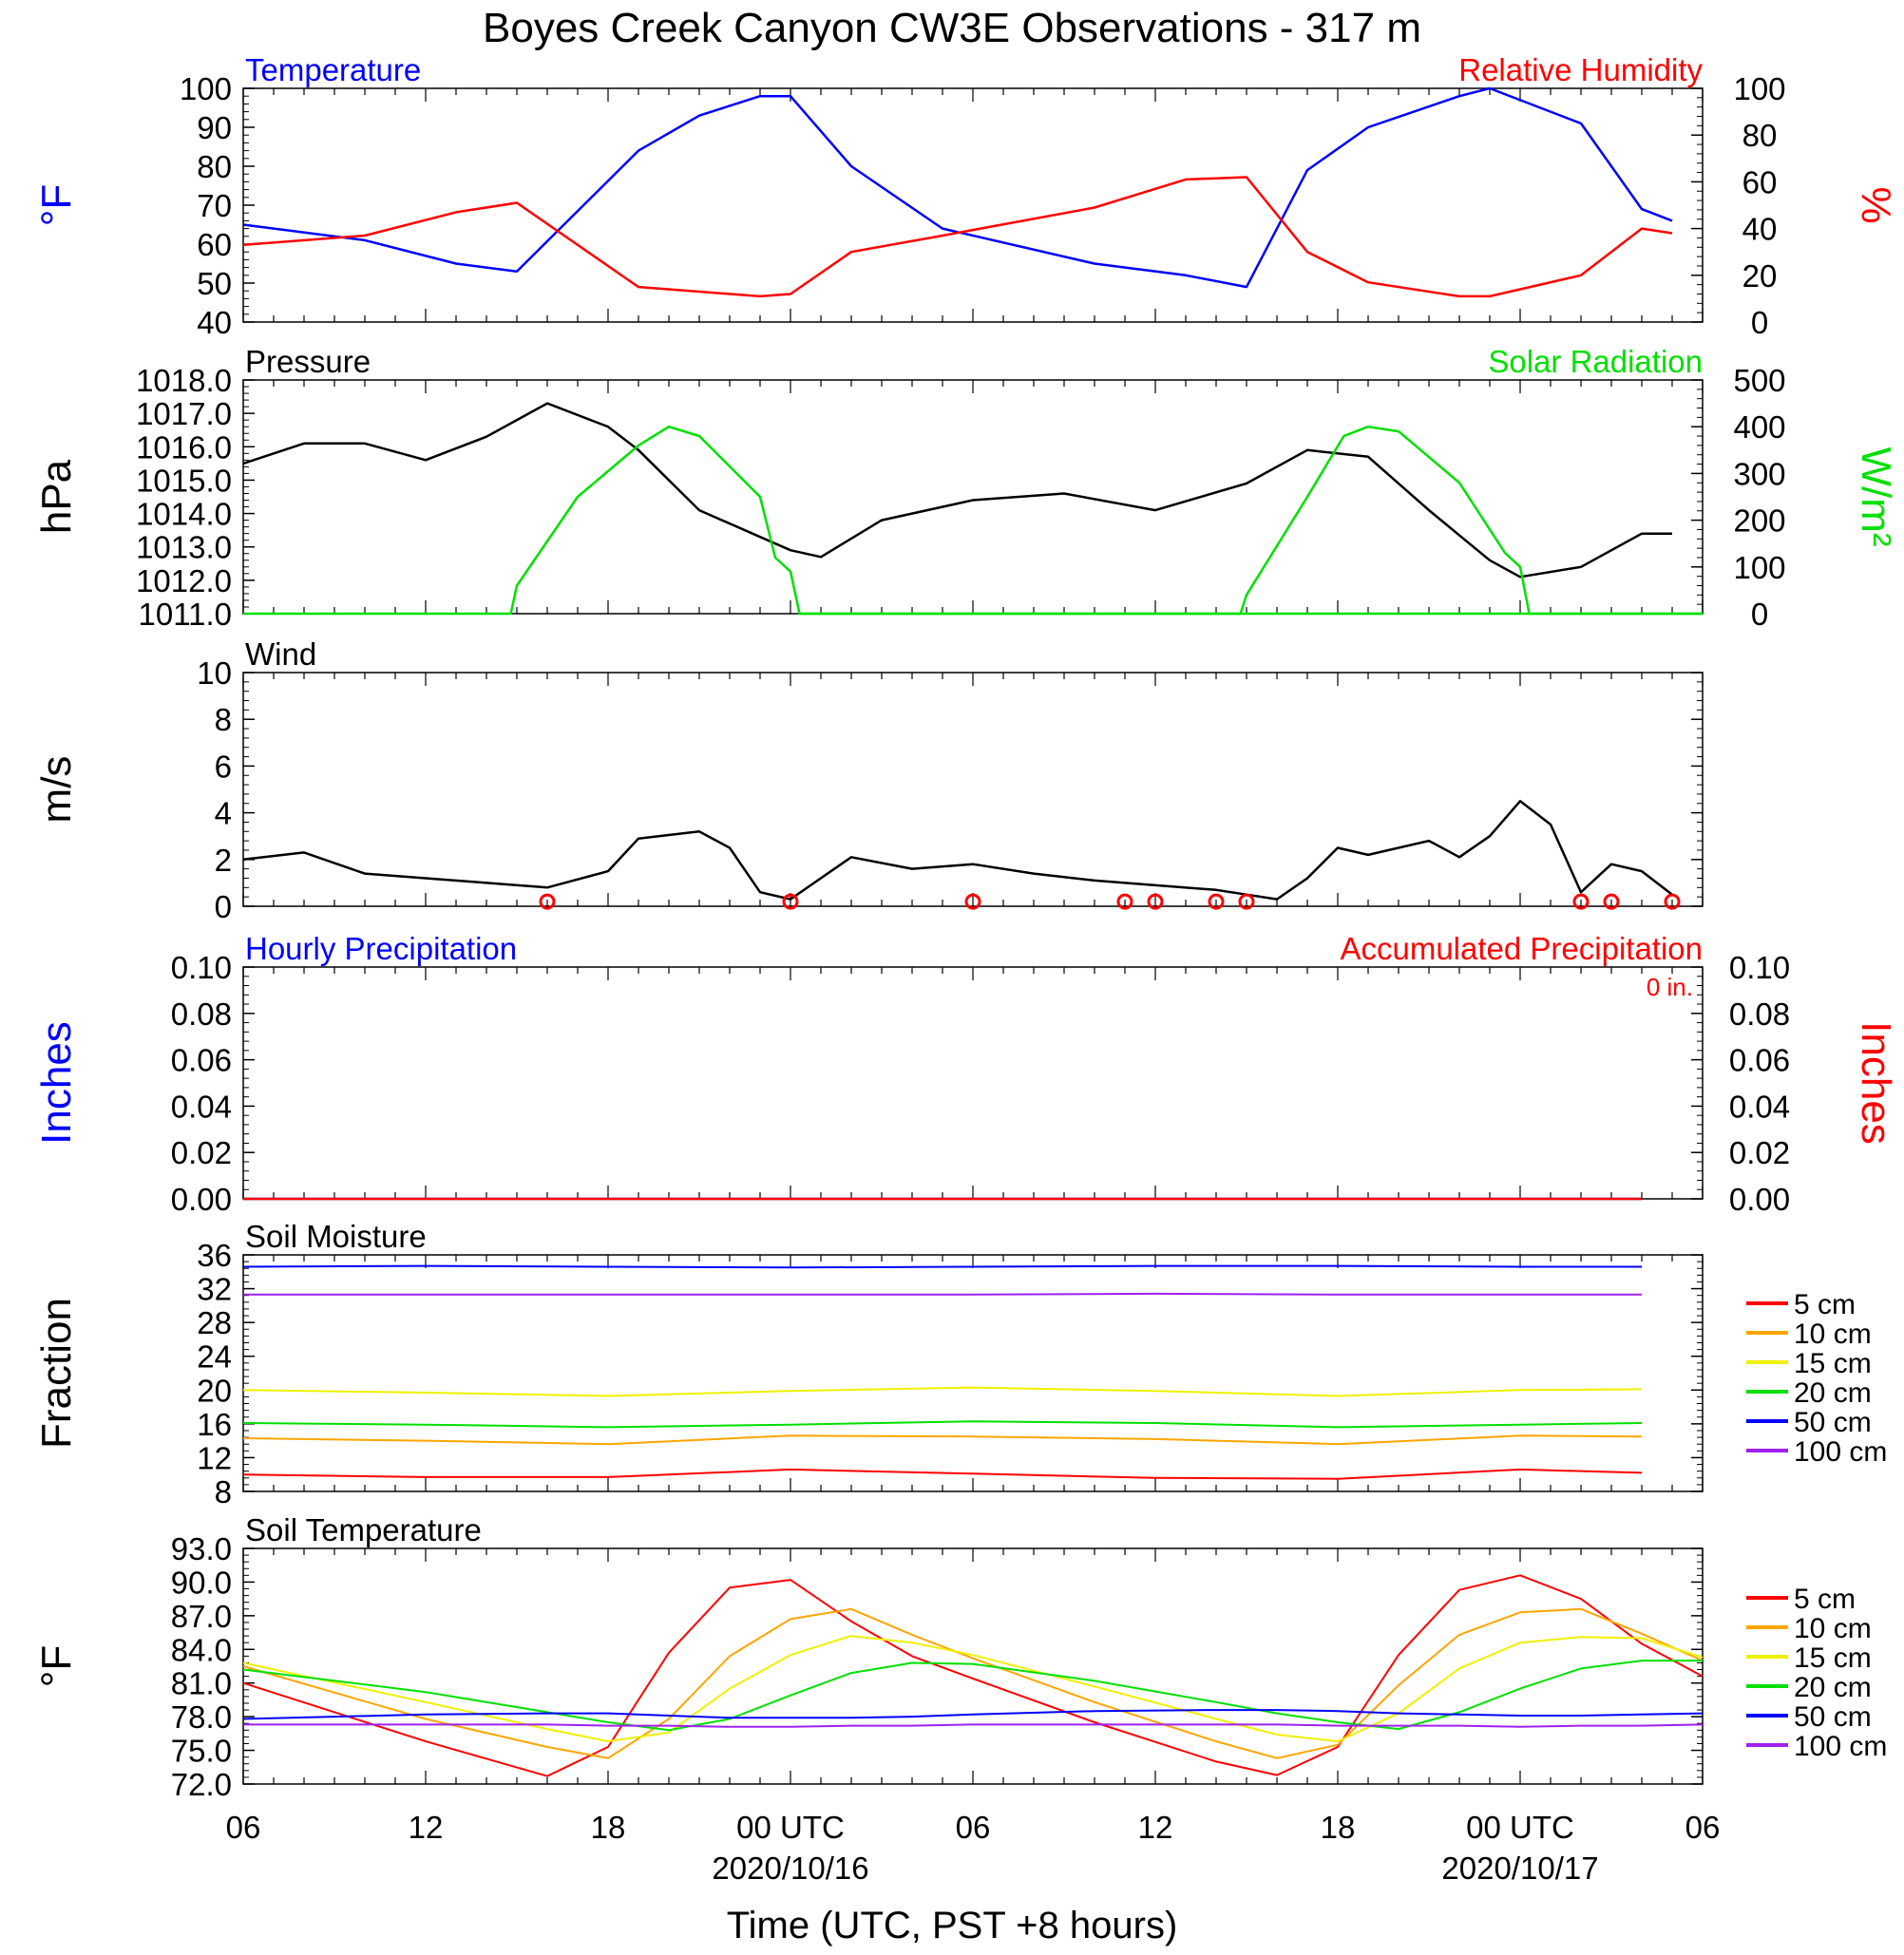 The width and height of the screenshot is (1904, 1955). What do you see at coordinates (202, 1106) in the screenshot?
I see `precip-ytick-label-left: 0.04` at bounding box center [202, 1106].